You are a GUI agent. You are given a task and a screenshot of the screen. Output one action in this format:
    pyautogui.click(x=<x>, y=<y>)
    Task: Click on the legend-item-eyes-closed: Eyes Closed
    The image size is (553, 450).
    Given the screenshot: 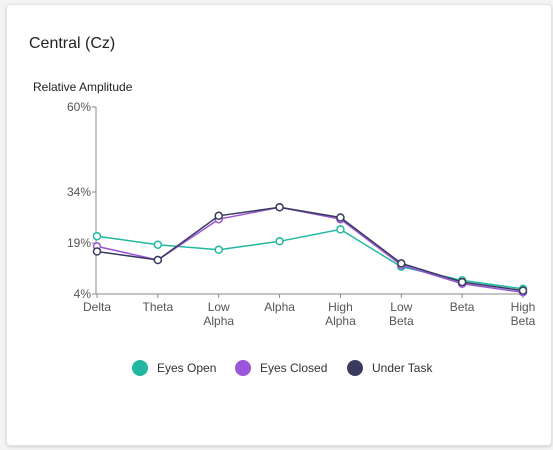 What is the action you would take?
    pyautogui.click(x=281, y=368)
    